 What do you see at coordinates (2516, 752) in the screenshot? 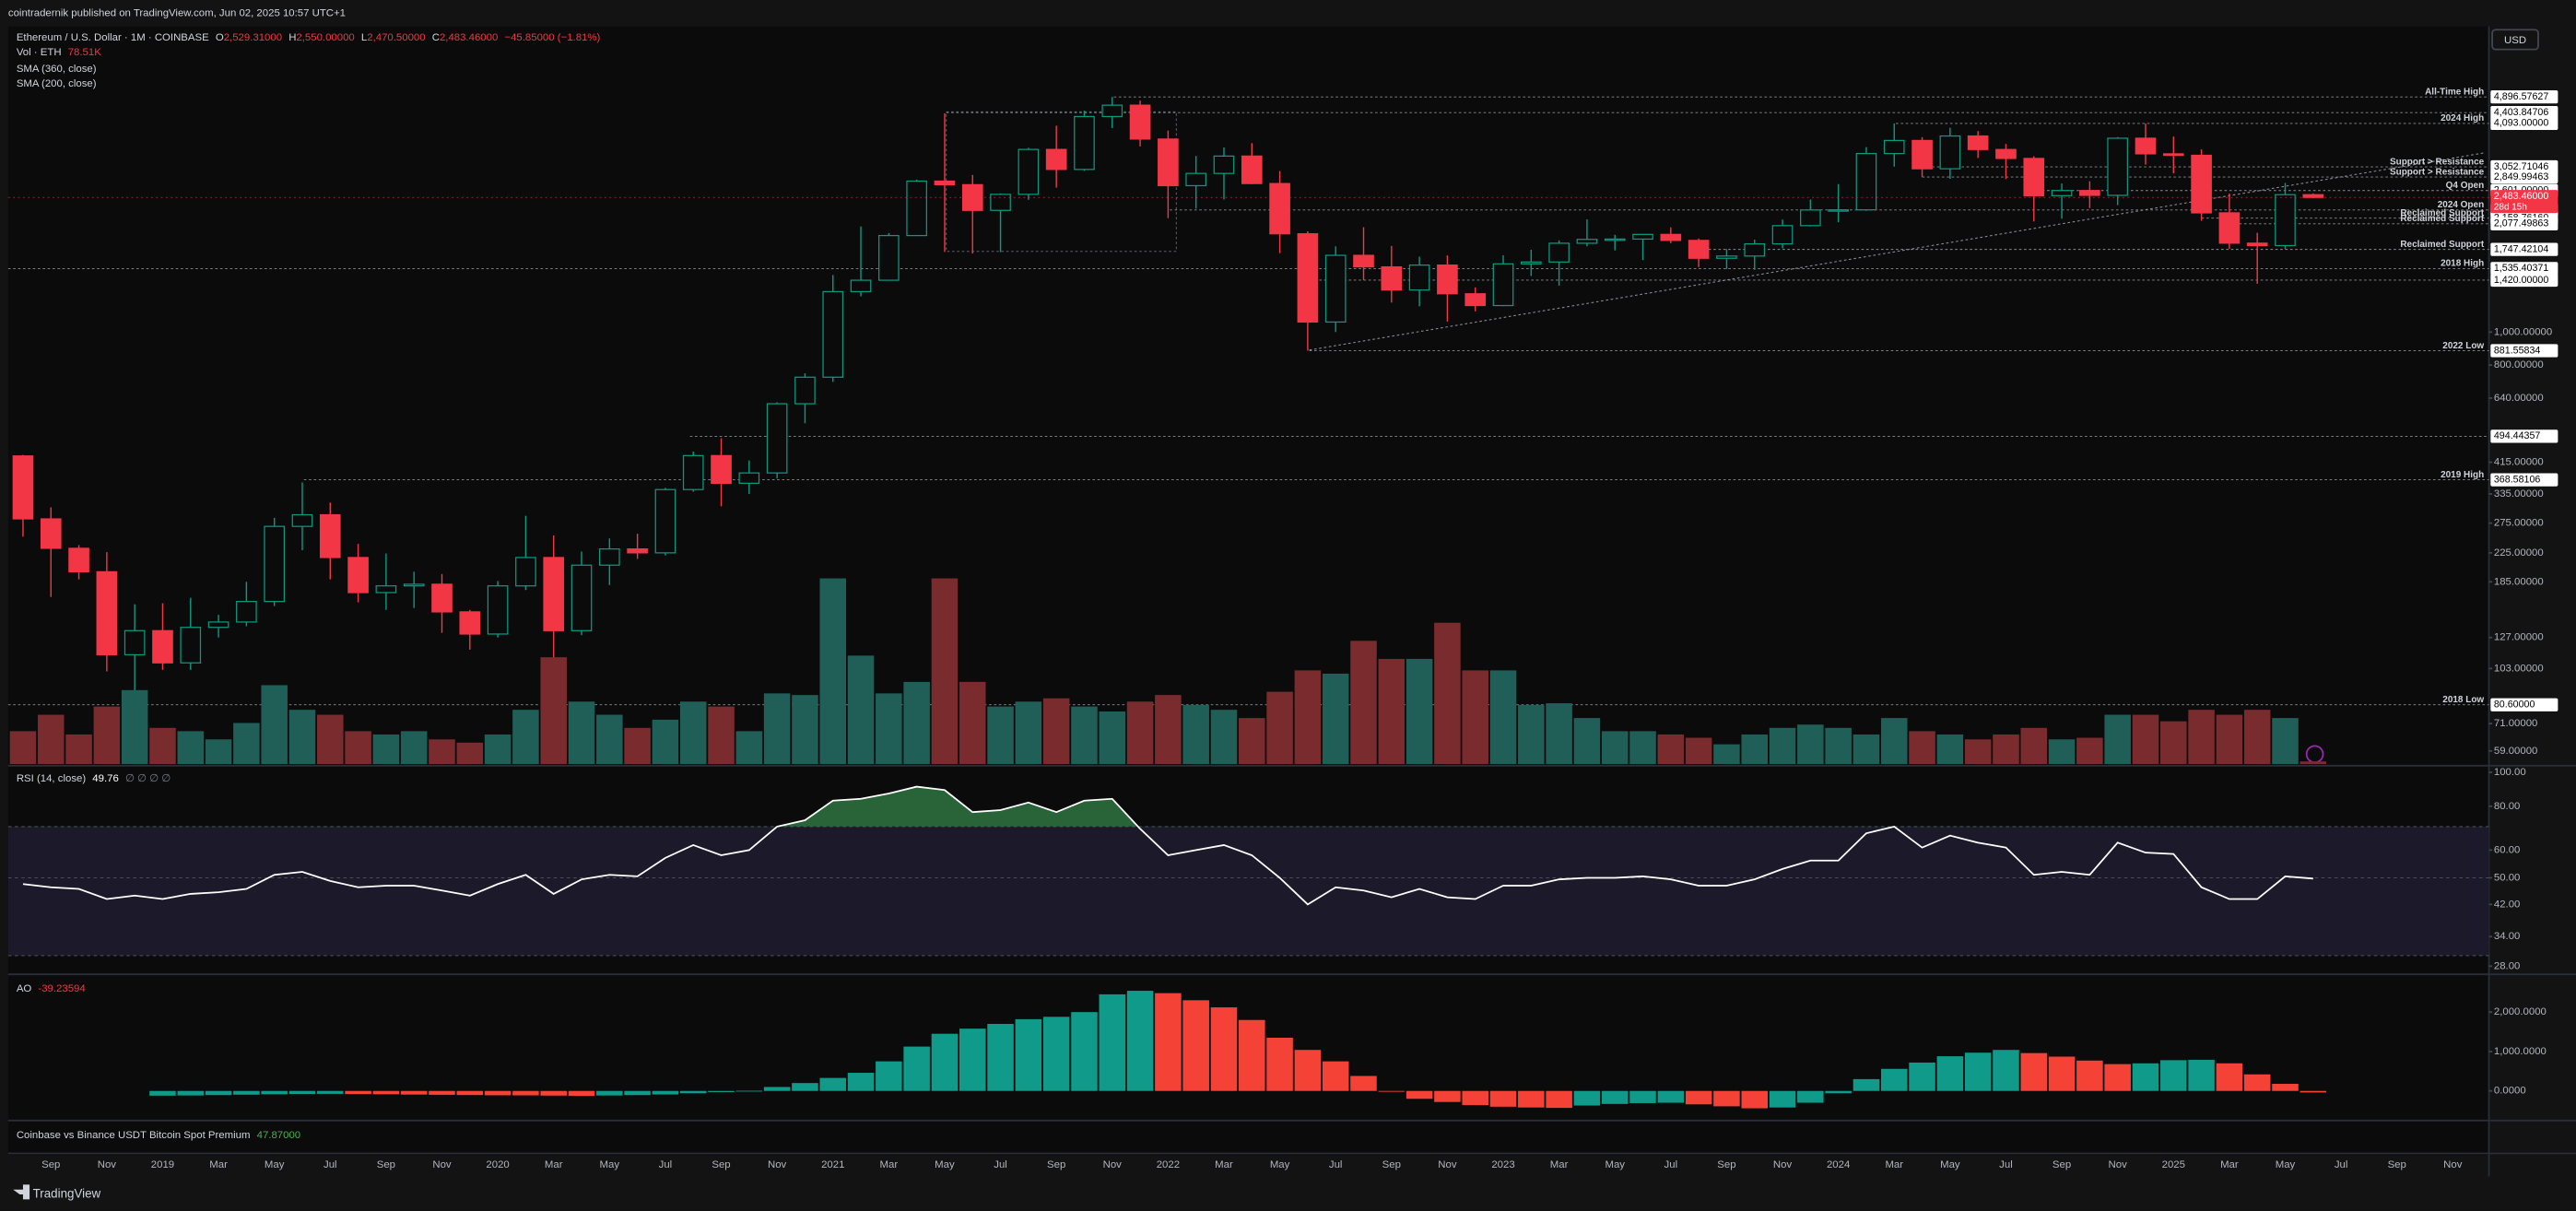
I see `y-tick-label: 59.00000` at bounding box center [2516, 752].